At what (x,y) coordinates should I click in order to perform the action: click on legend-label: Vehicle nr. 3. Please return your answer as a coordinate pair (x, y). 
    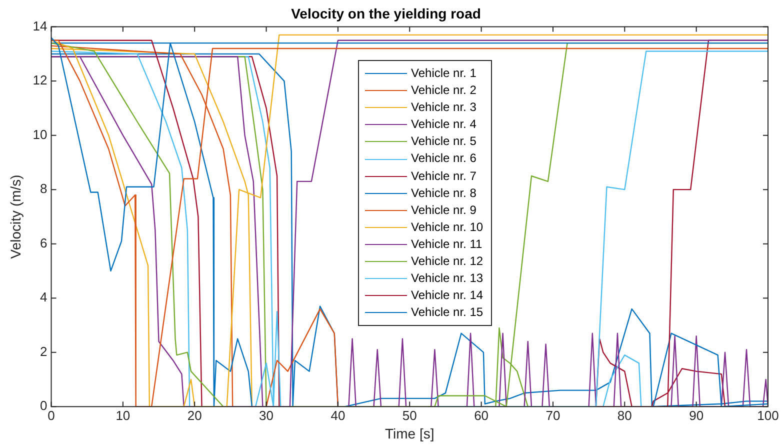
    Looking at the image, I should click on (443, 107).